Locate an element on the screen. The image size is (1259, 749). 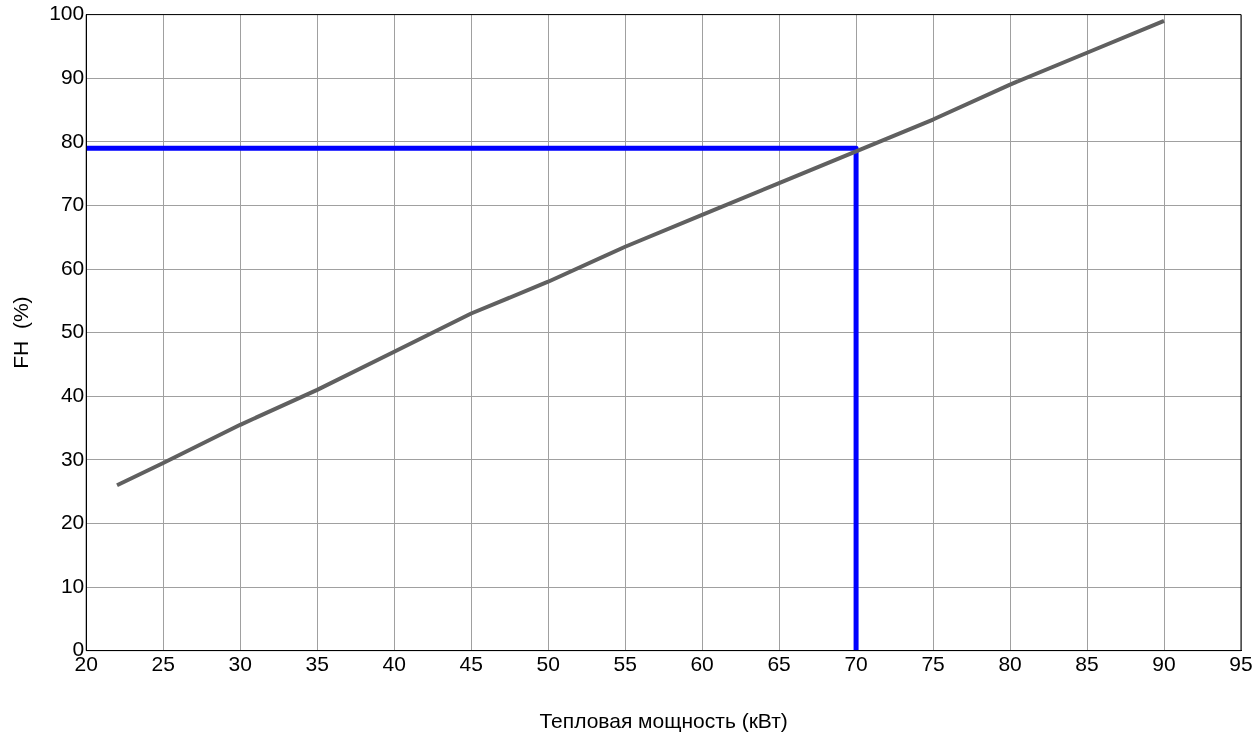
x-tick-label: 50 is located at coordinates (548, 663).